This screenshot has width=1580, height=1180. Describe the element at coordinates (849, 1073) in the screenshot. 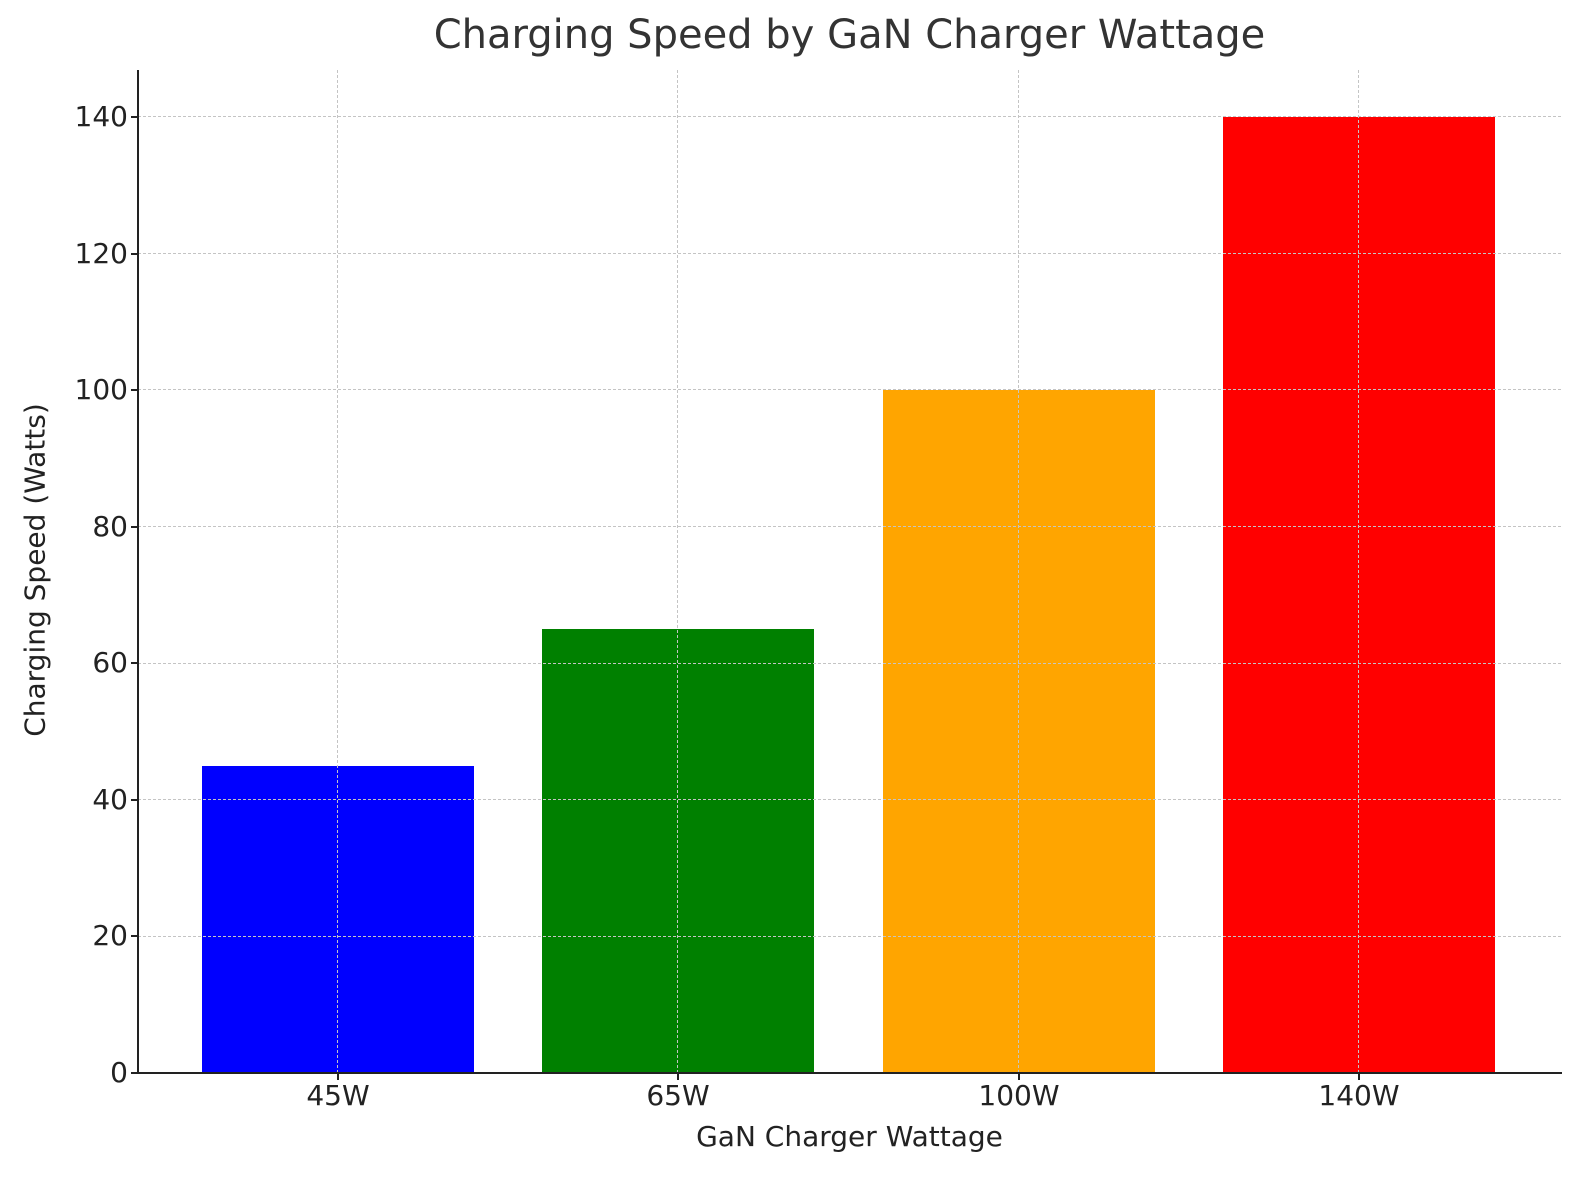

I see `x-axis-line` at that location.